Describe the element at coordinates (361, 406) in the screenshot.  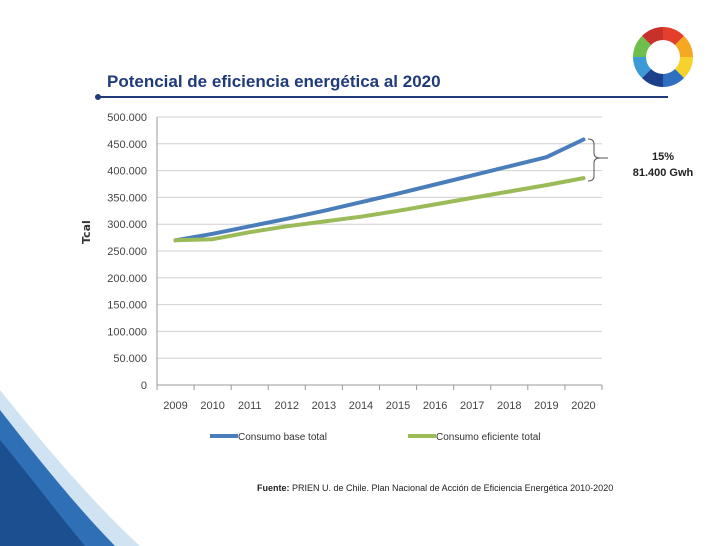
I see `x-tick-label: 2014` at that location.